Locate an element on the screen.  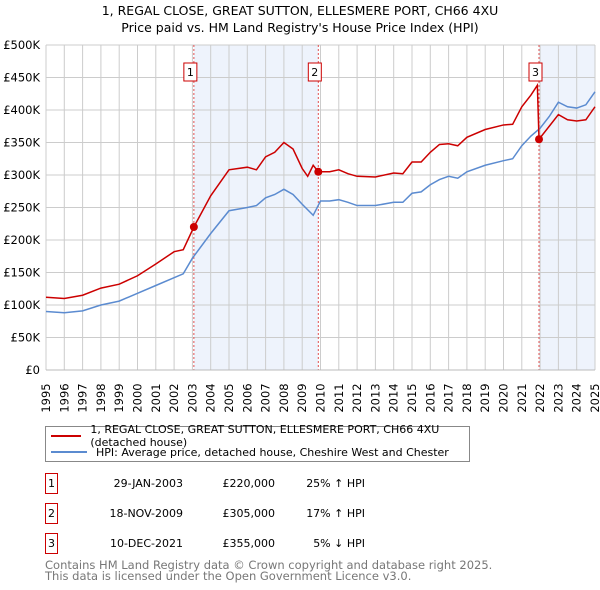
y-tick-label: £450K is located at coordinates (21, 78).